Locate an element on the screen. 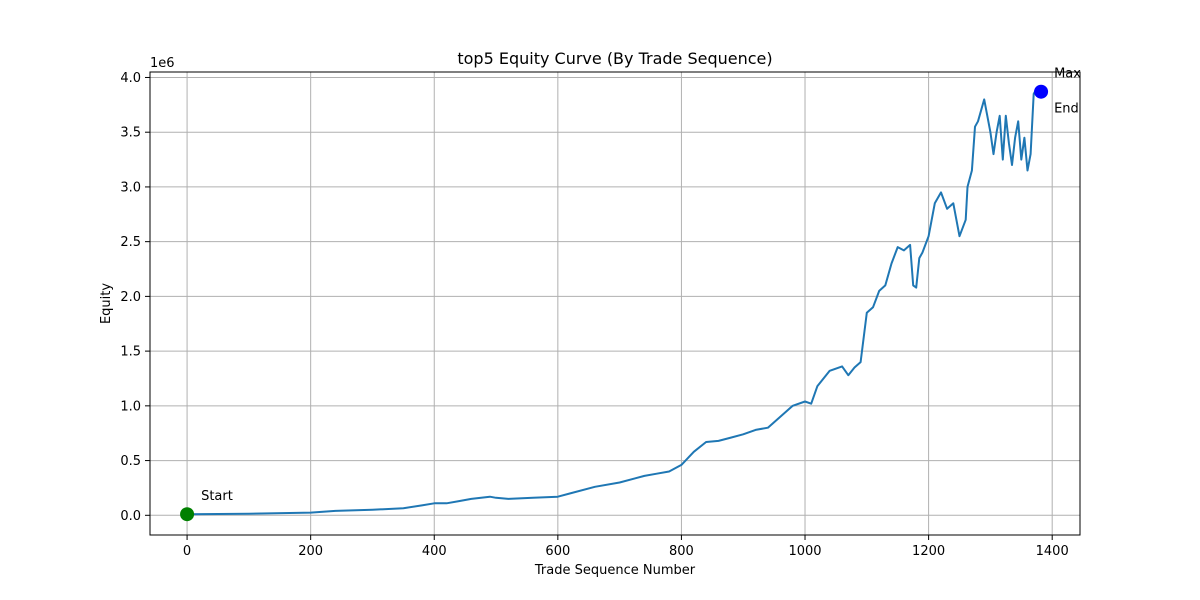 The width and height of the screenshot is (1200, 600). y-tick-label: 4.0 is located at coordinates (130, 78).